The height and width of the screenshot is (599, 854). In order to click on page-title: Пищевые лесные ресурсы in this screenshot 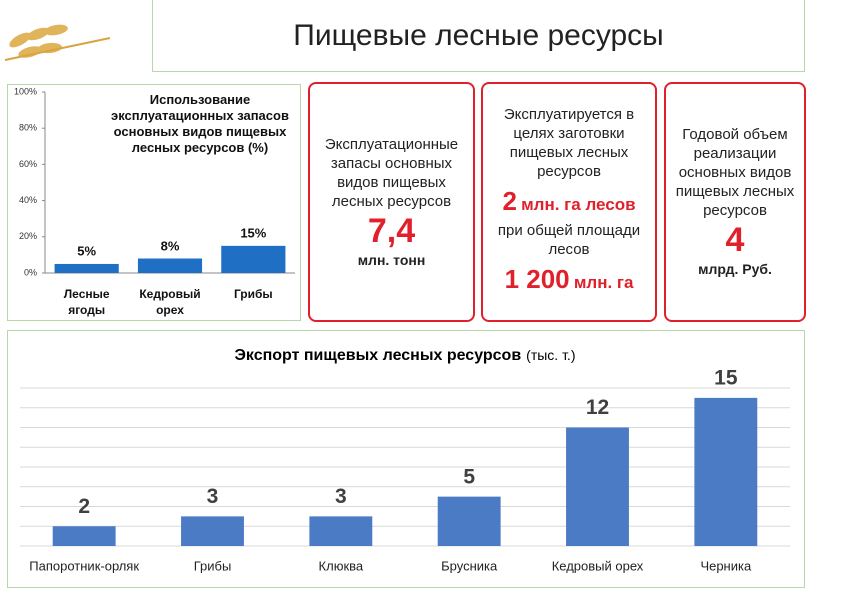, I will do `click(478, 35)`.